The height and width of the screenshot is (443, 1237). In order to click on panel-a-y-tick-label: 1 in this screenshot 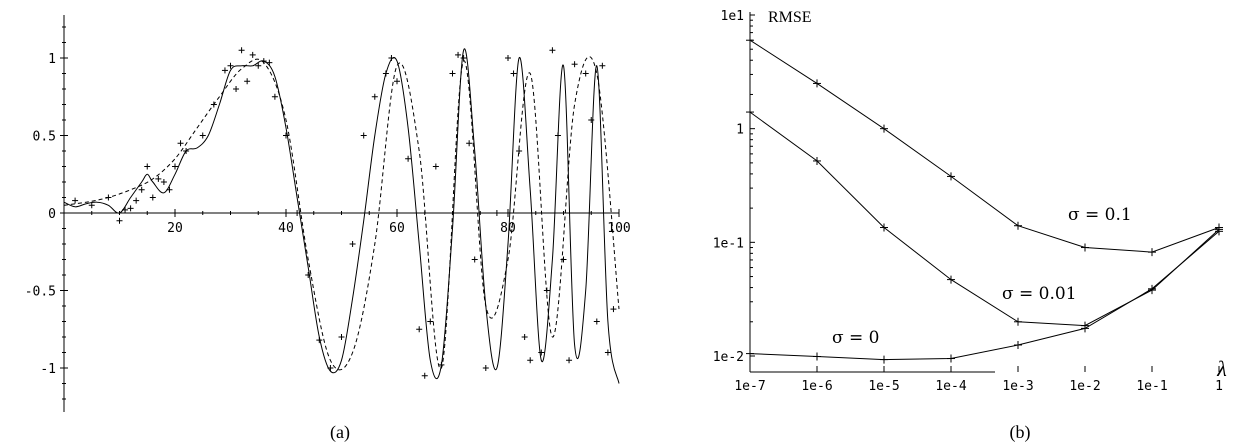, I will do `click(52, 59)`.